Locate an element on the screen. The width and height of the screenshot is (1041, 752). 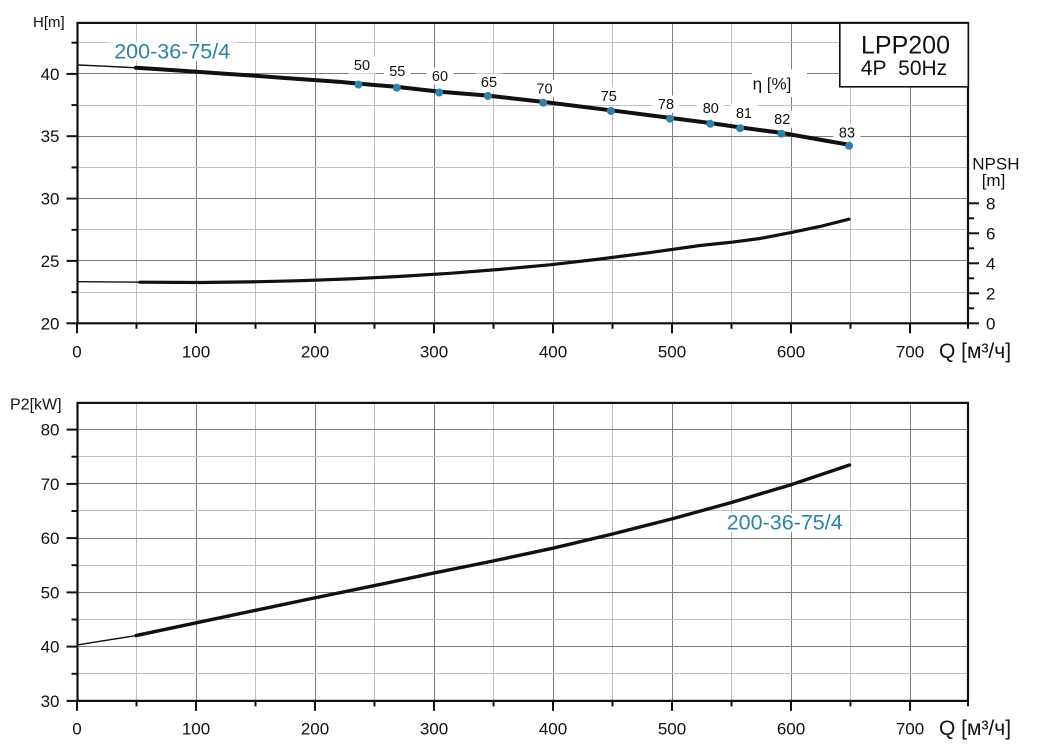
svg-text: 4P 50Hz is located at coordinates (904, 68).